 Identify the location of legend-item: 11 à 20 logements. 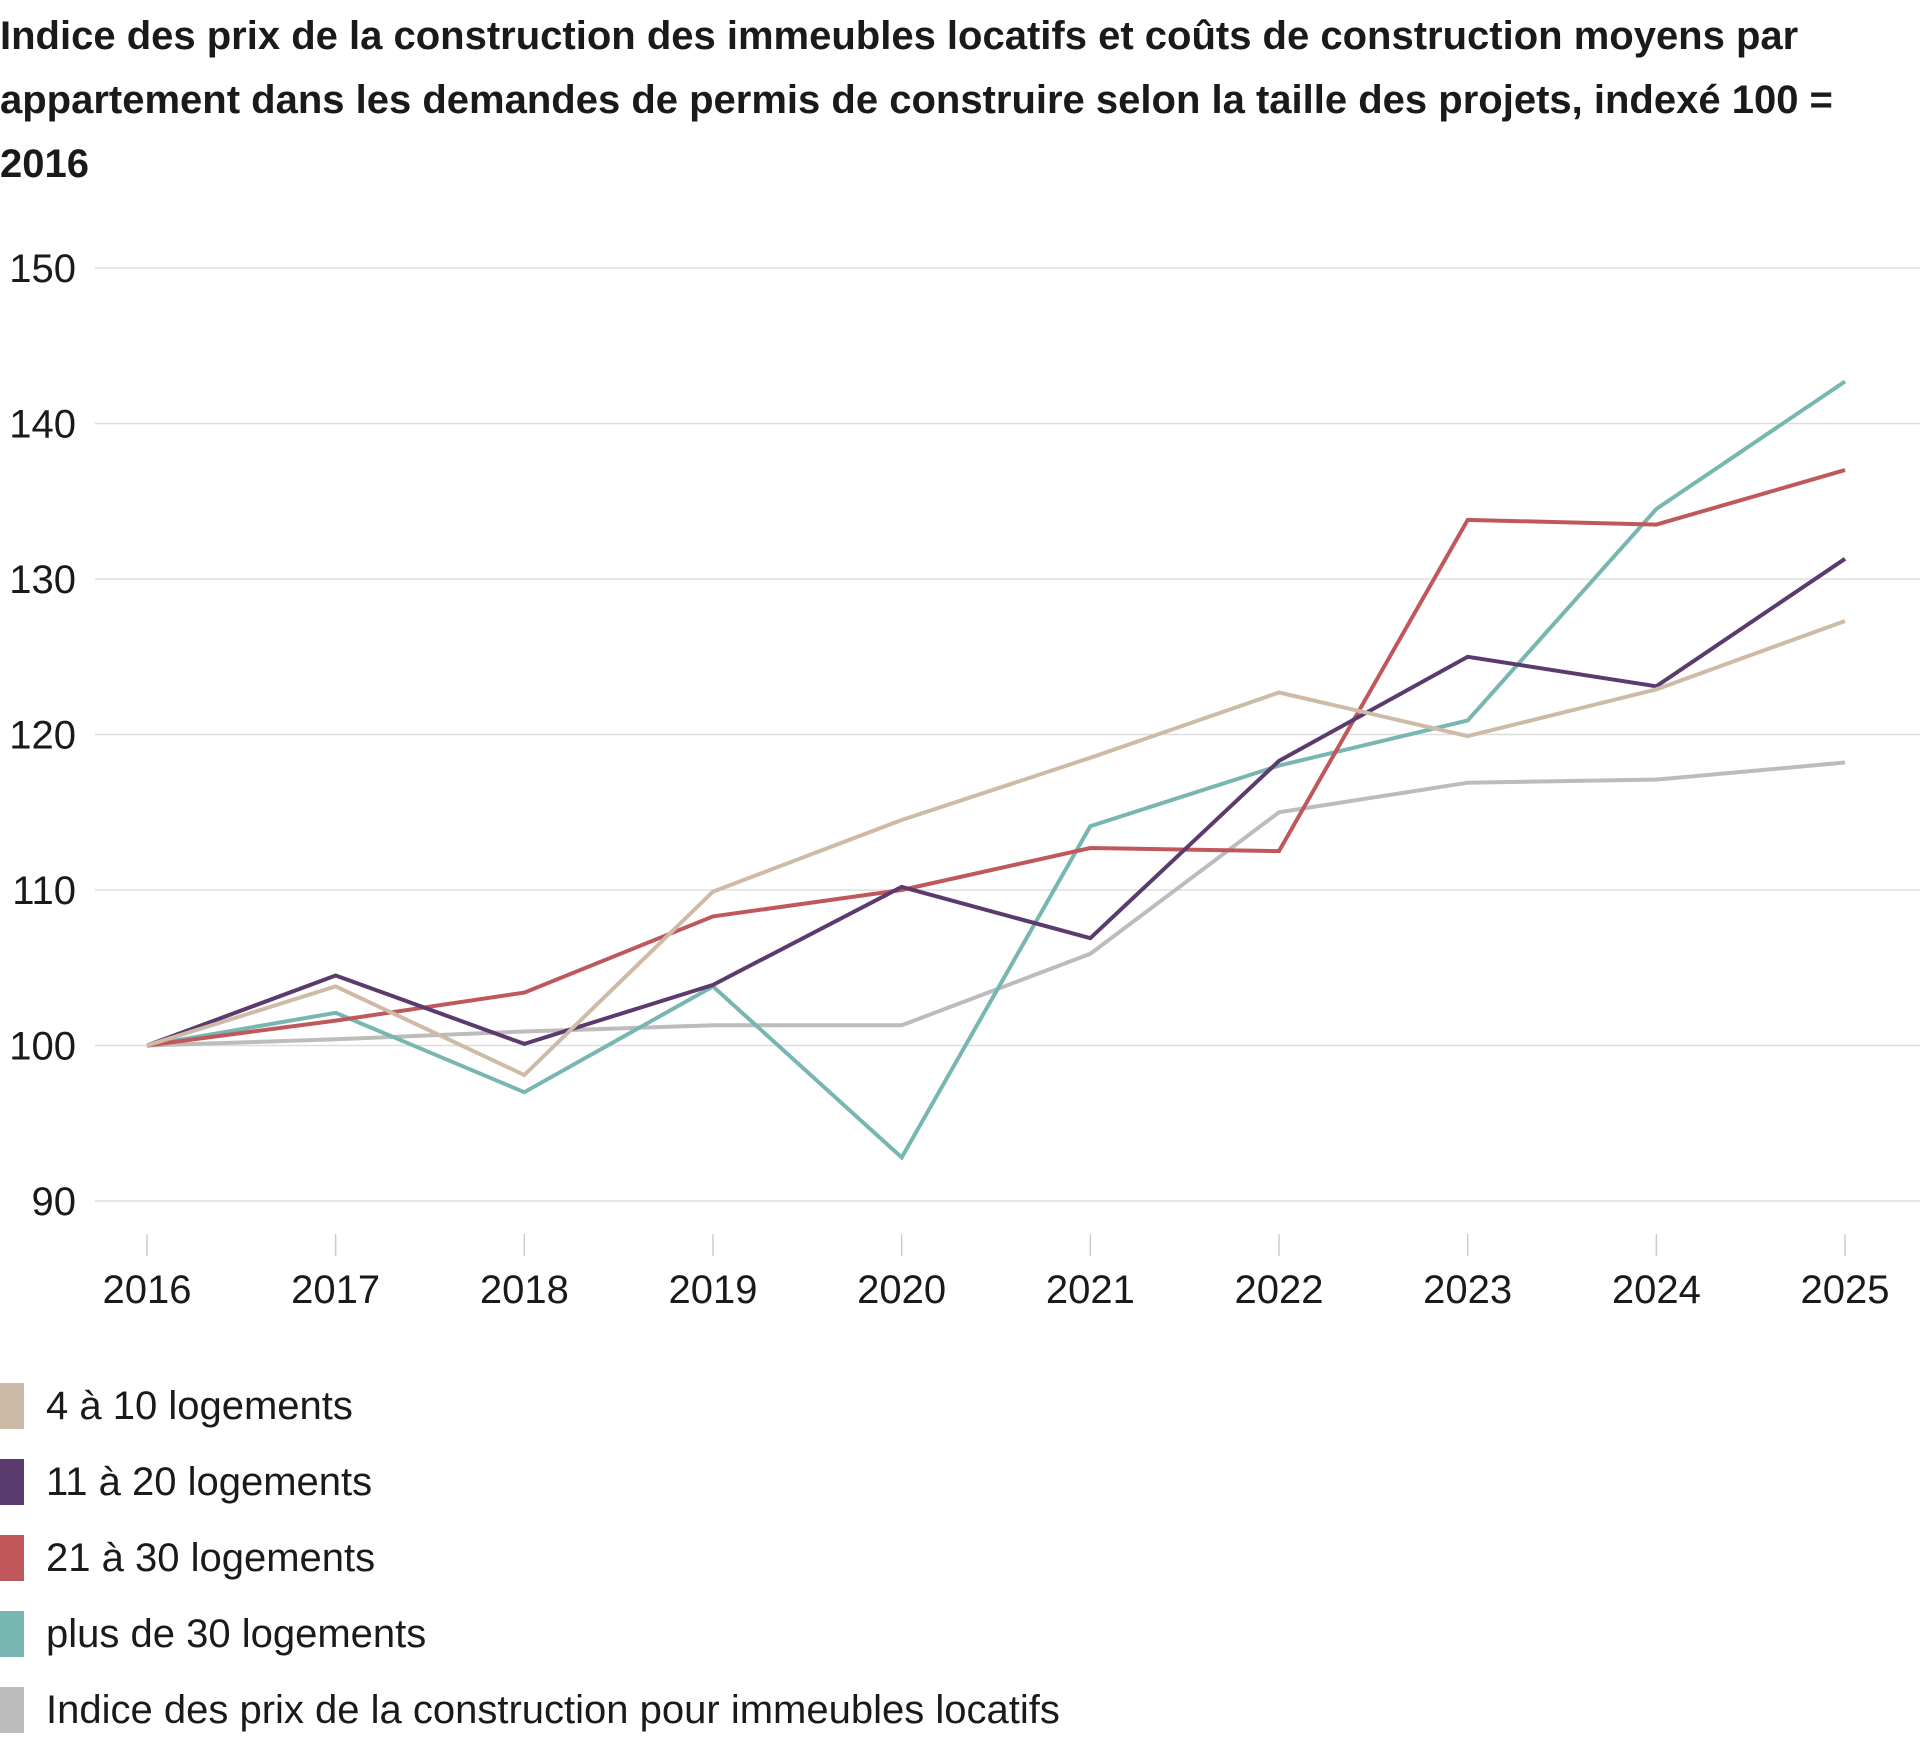
(530, 1482).